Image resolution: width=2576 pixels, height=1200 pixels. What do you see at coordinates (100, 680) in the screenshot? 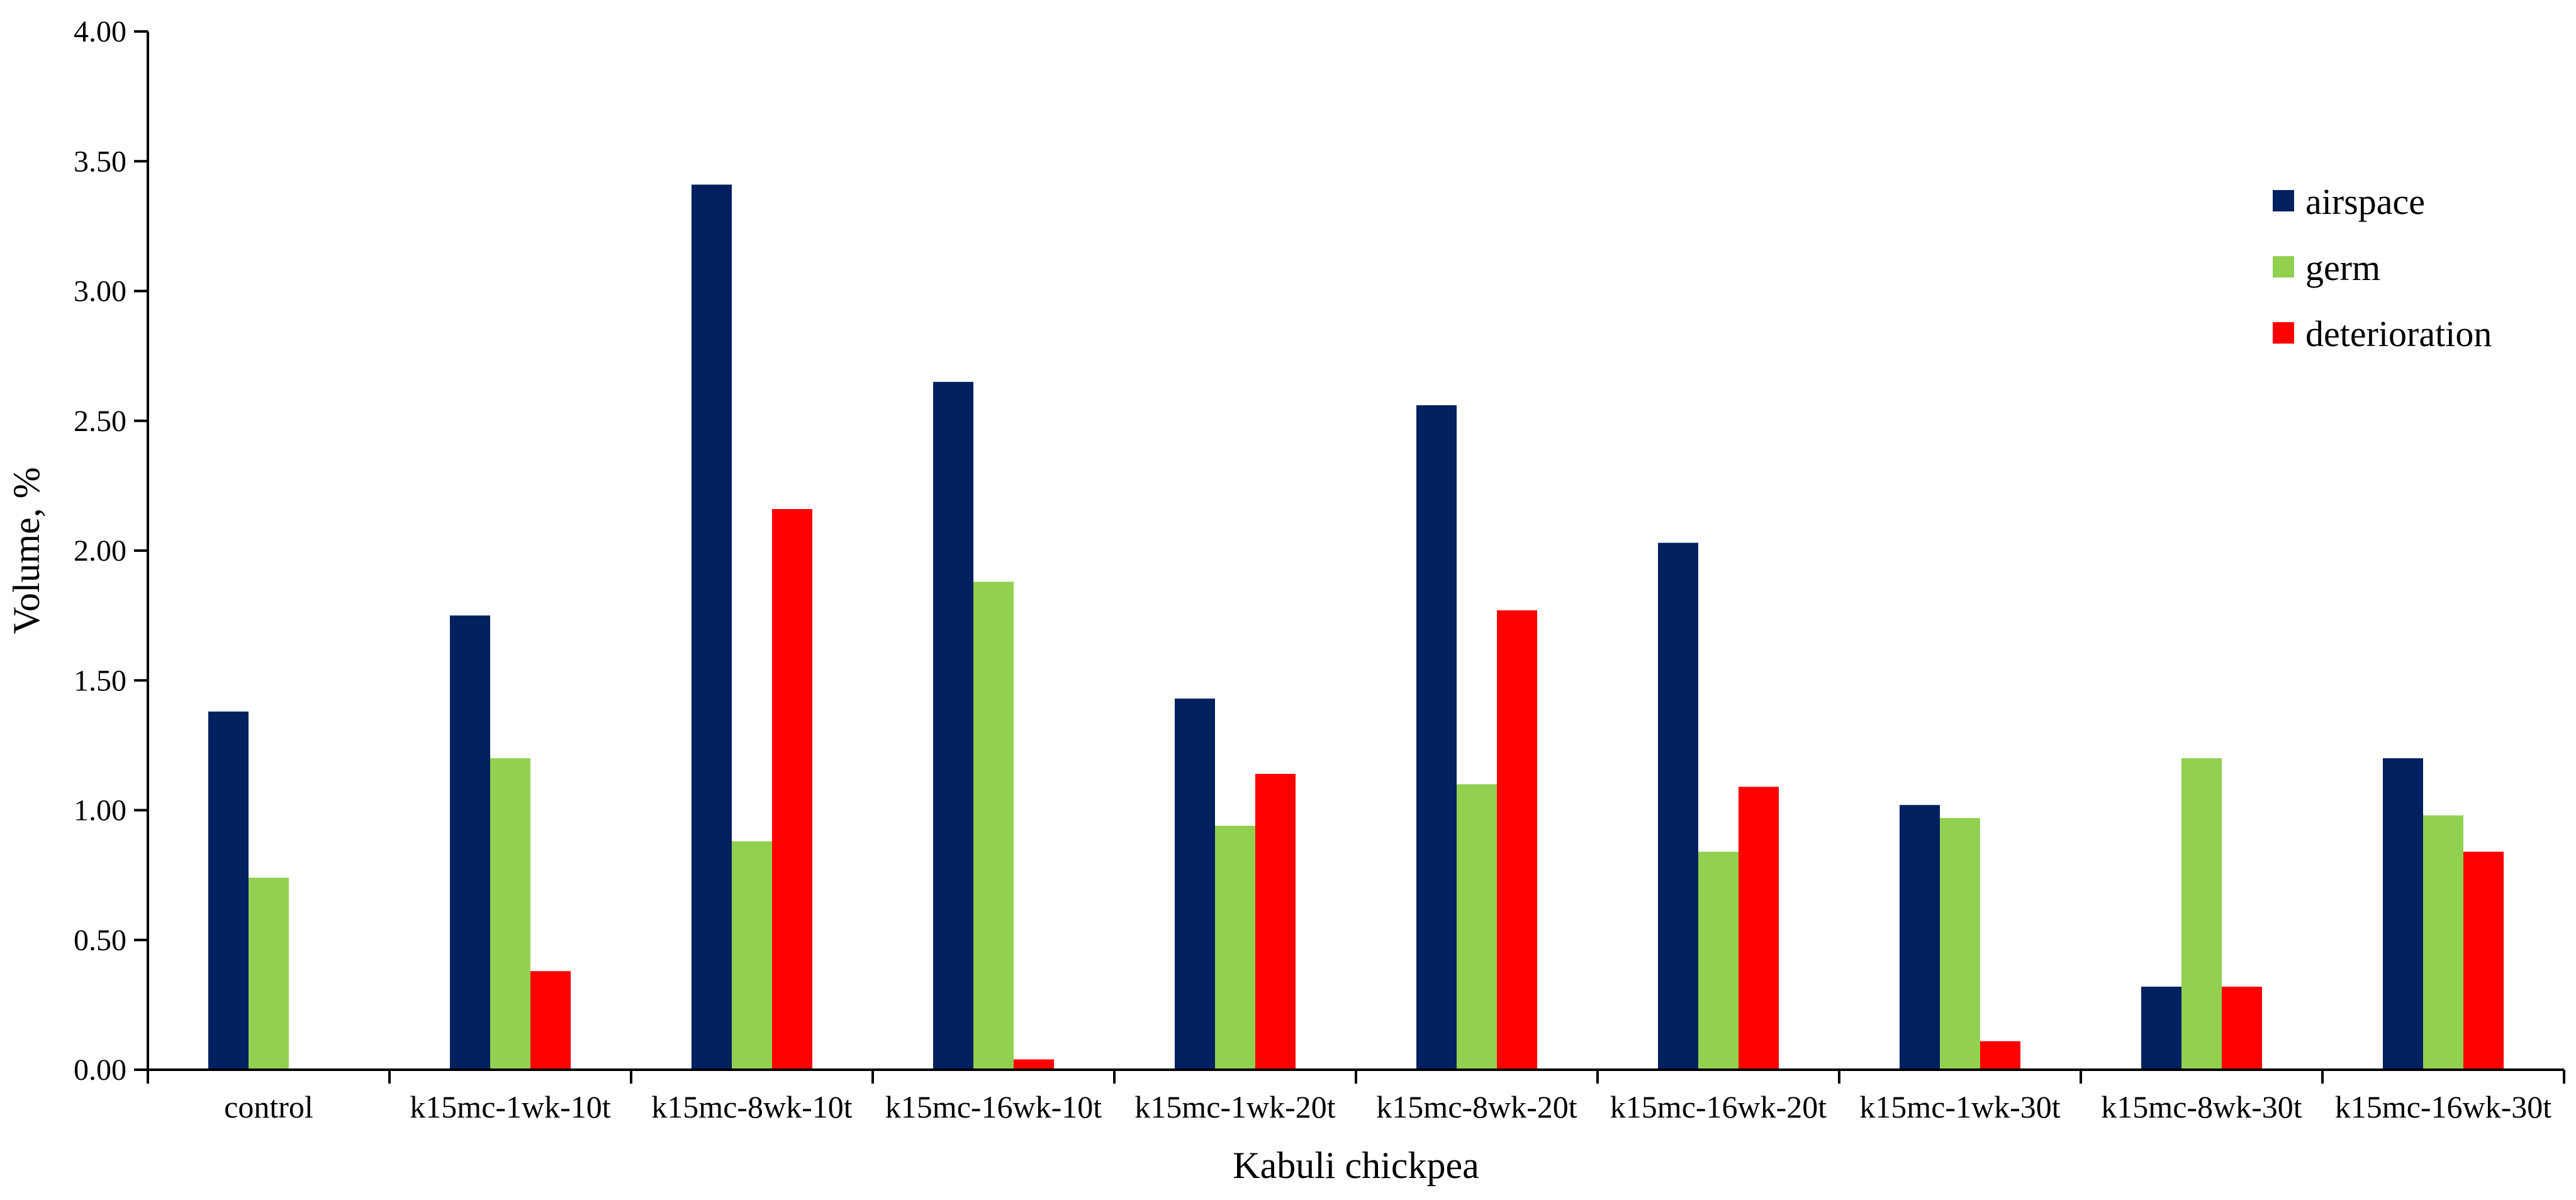
I see `y-tick-label: 1.50` at bounding box center [100, 680].